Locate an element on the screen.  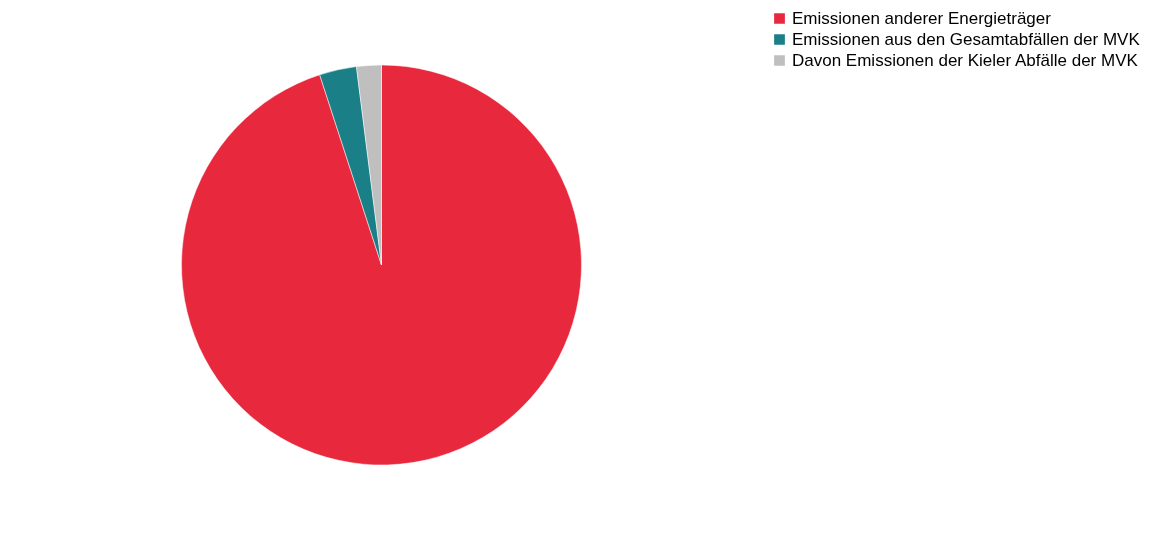
legend-label: Davon Emissionen der Kieler Abfälle der MVK is located at coordinates (965, 60).